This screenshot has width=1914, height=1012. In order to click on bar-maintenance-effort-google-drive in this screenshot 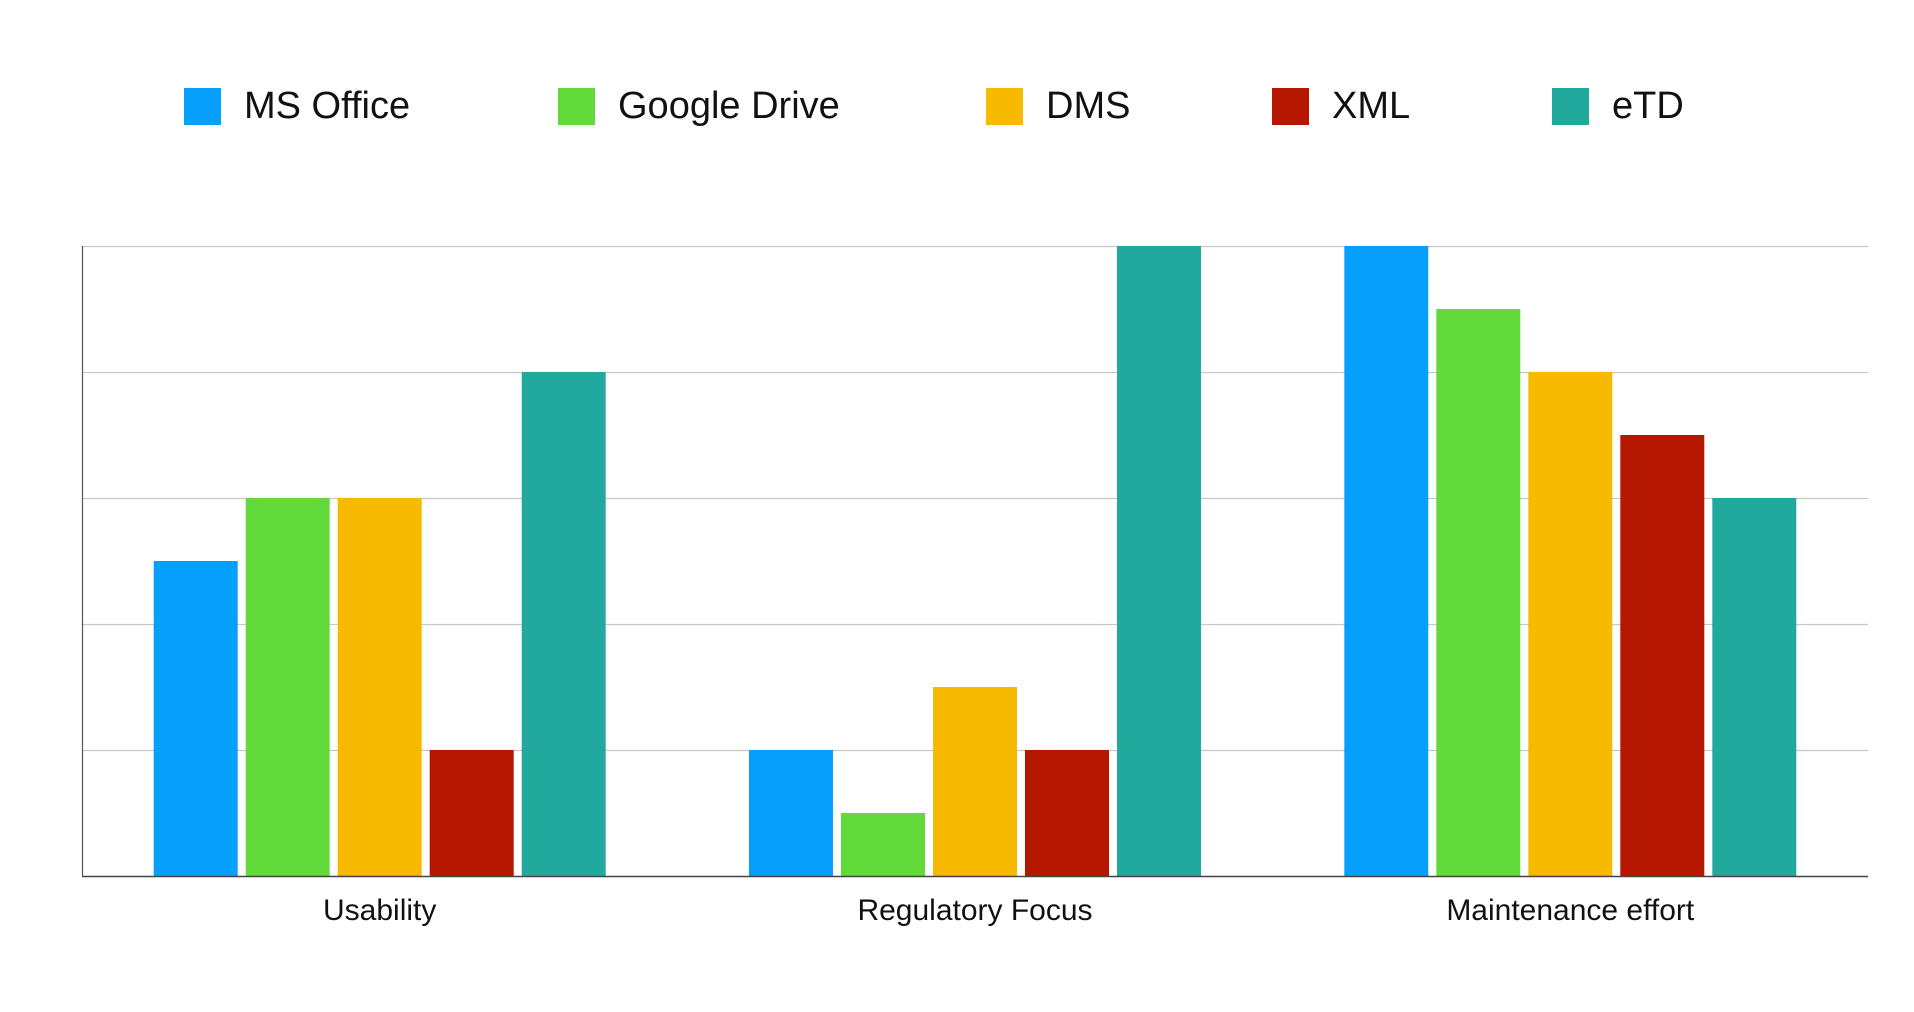, I will do `click(1478, 592)`.